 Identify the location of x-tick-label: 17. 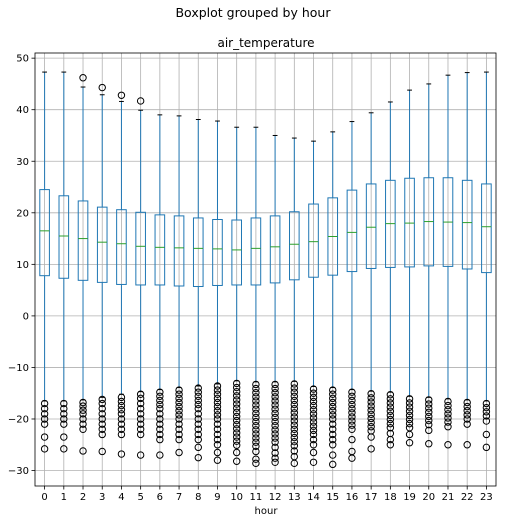
(371, 497).